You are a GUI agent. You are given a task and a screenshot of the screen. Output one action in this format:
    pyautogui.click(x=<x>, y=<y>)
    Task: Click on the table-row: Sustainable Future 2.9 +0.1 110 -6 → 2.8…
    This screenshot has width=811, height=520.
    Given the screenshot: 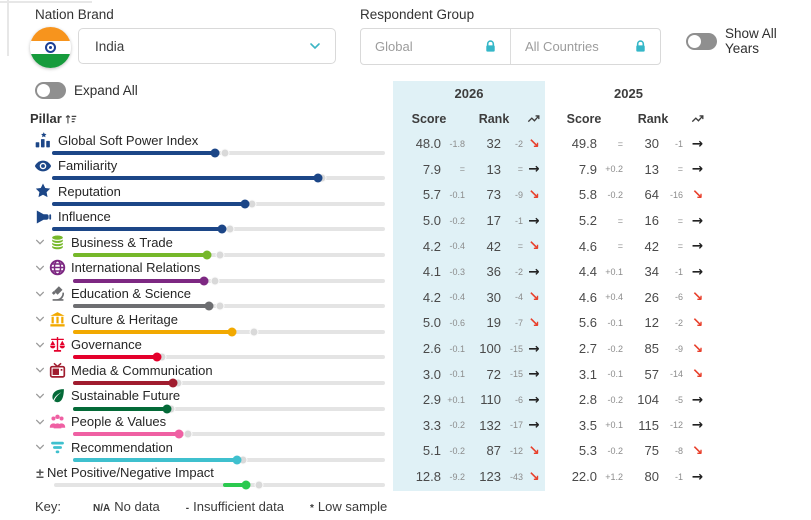 What is the action you would take?
    pyautogui.click(x=406, y=400)
    